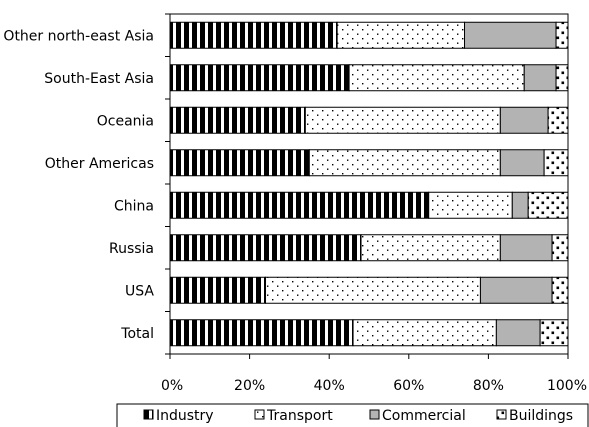  I want to click on x-tick-label: 0%, so click(172, 386).